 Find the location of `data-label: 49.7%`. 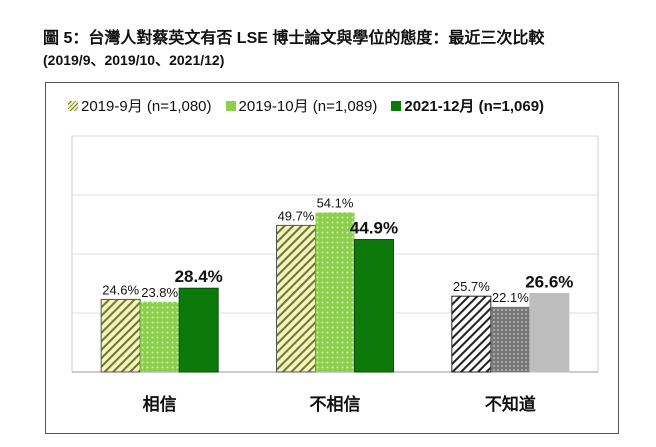

data-label: 49.7% is located at coordinates (296, 215).